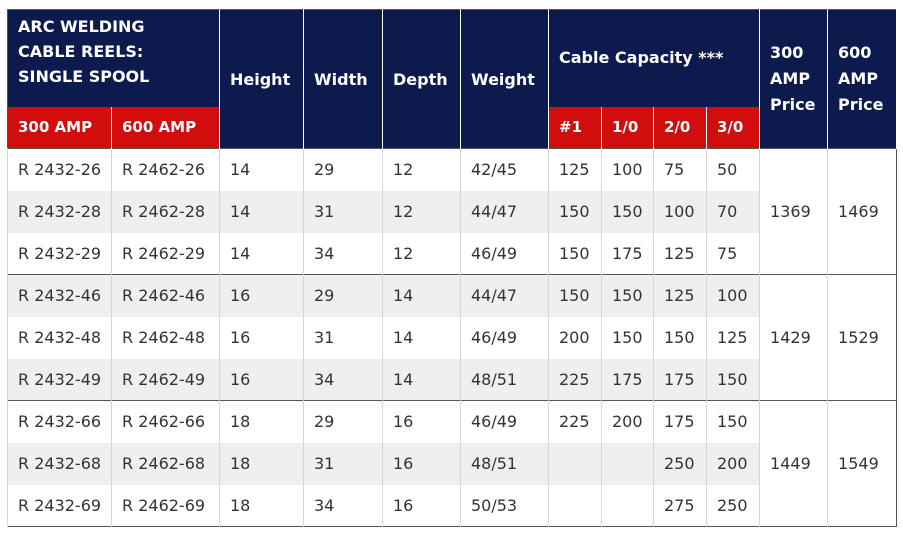 This screenshot has width=903, height=542. I want to click on capacity-size-2-0: 2/0, so click(680, 128).